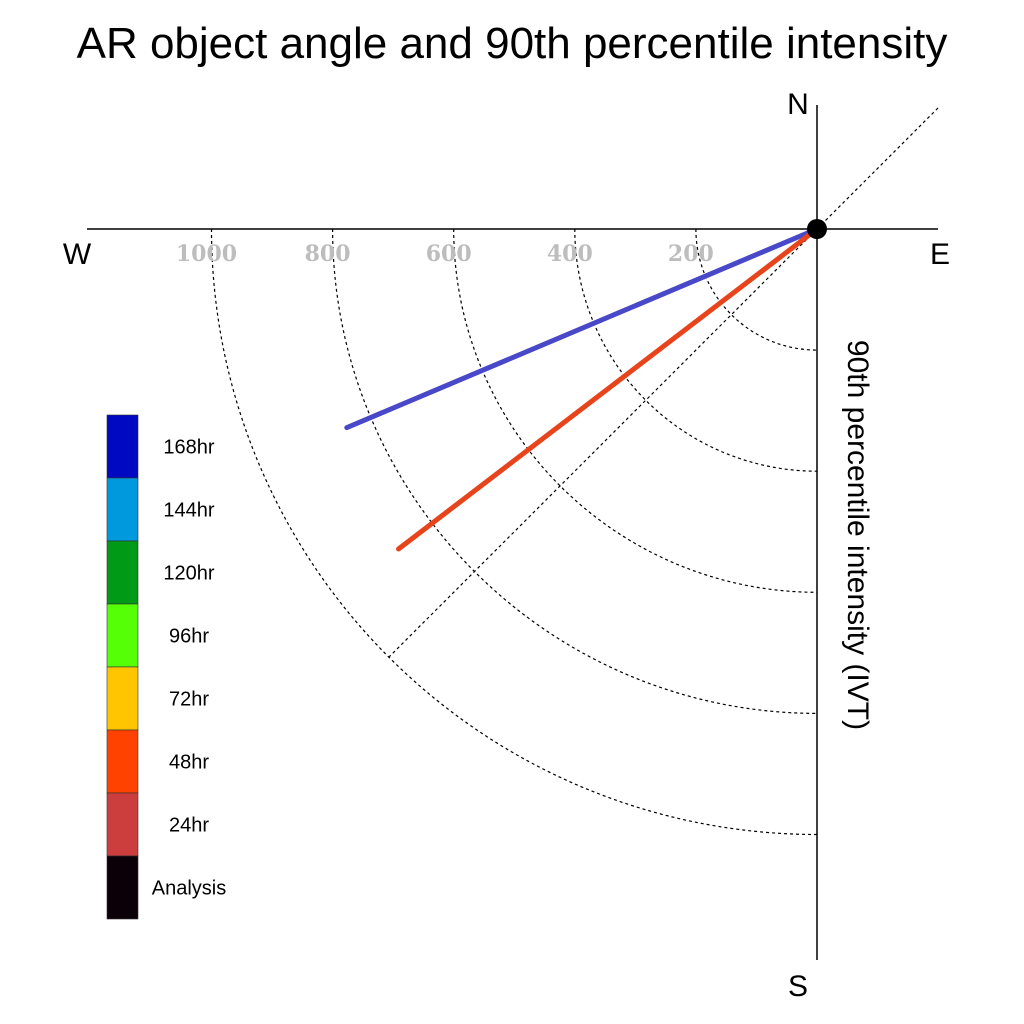  Describe the element at coordinates (189, 826) in the screenshot. I see `legend-label: 24hr` at that location.